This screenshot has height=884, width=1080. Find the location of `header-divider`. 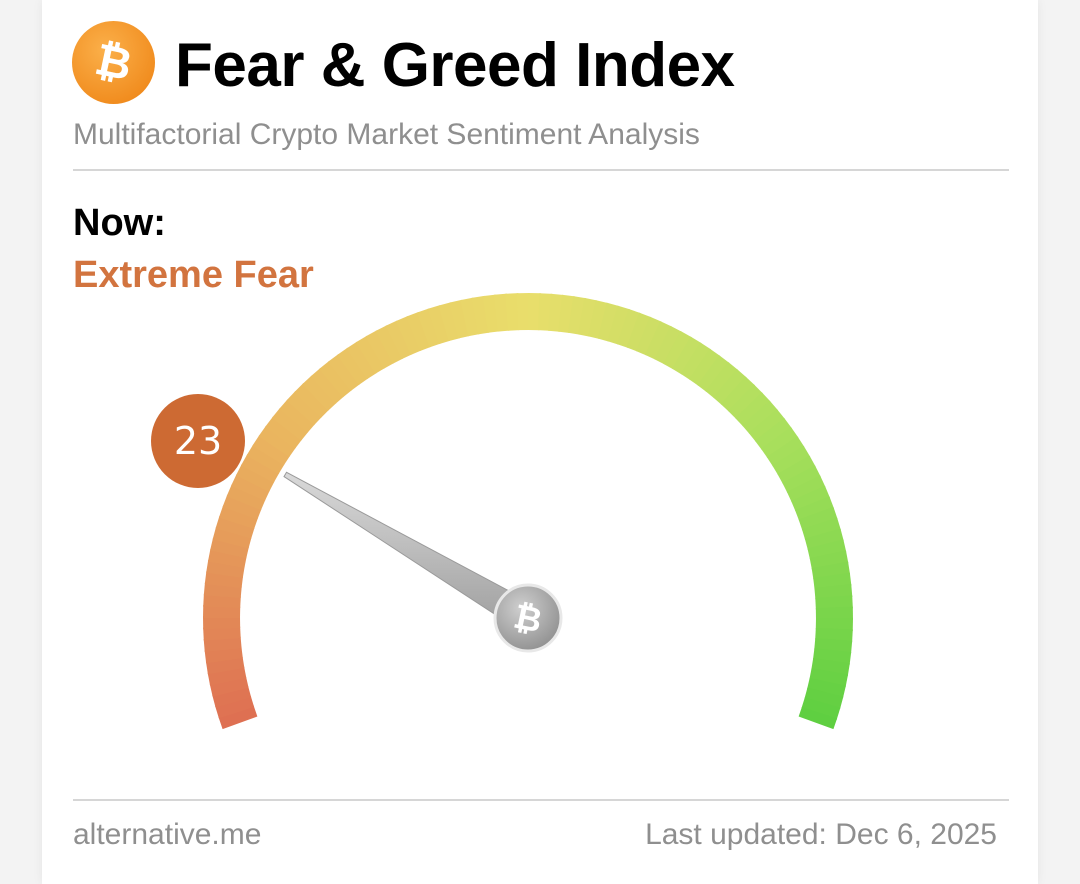

header-divider is located at coordinates (541, 170).